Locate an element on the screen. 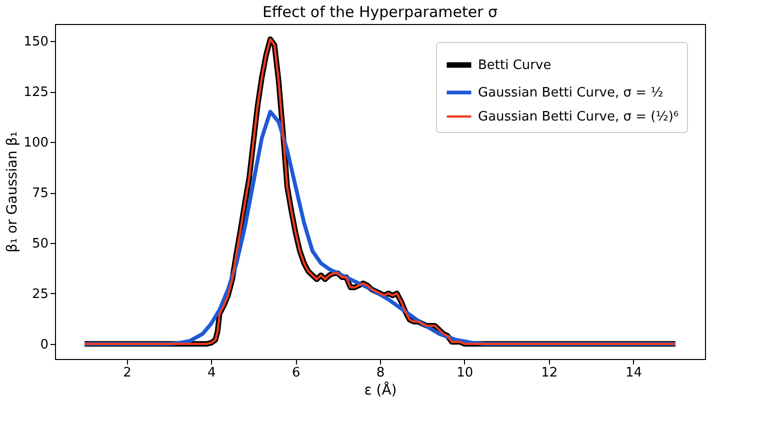  y-tick-label: 125 is located at coordinates (36, 92).